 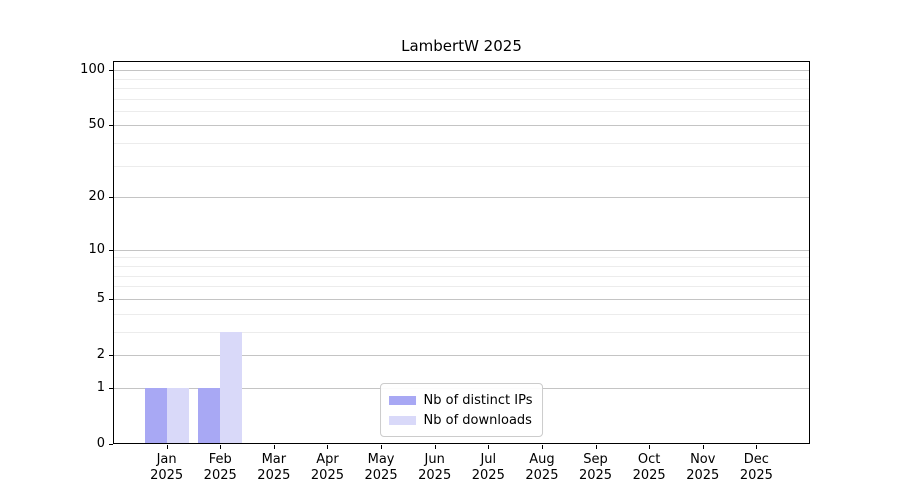 I want to click on legend: Nb of distinct IPs Nb of downloads, so click(x=461, y=410).